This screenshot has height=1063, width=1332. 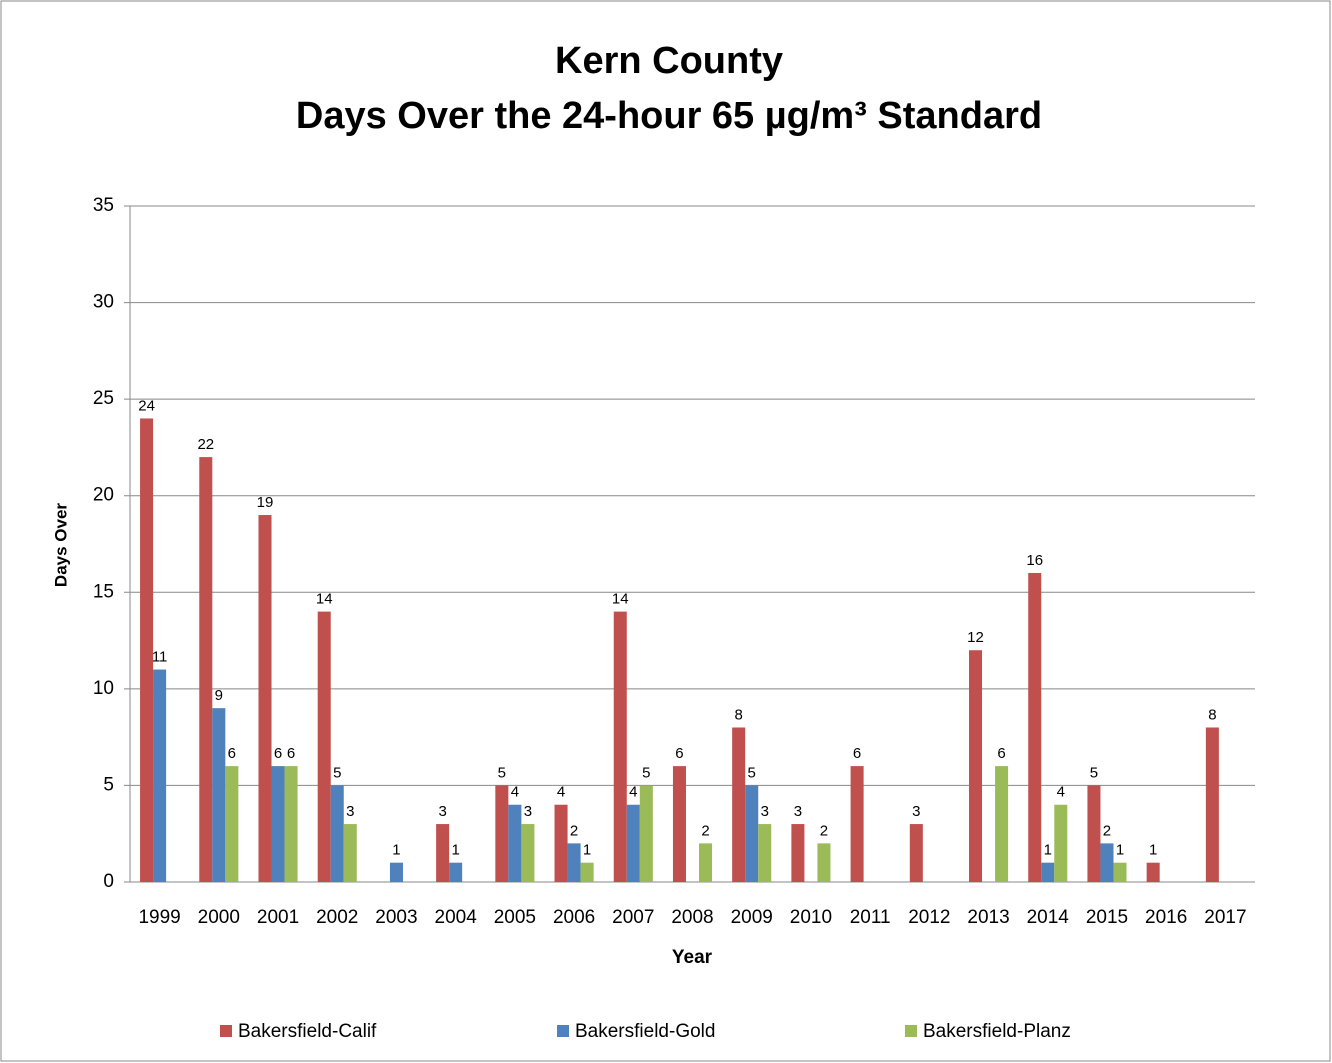 I want to click on x-tick-label: 2016, so click(x=1166, y=917).